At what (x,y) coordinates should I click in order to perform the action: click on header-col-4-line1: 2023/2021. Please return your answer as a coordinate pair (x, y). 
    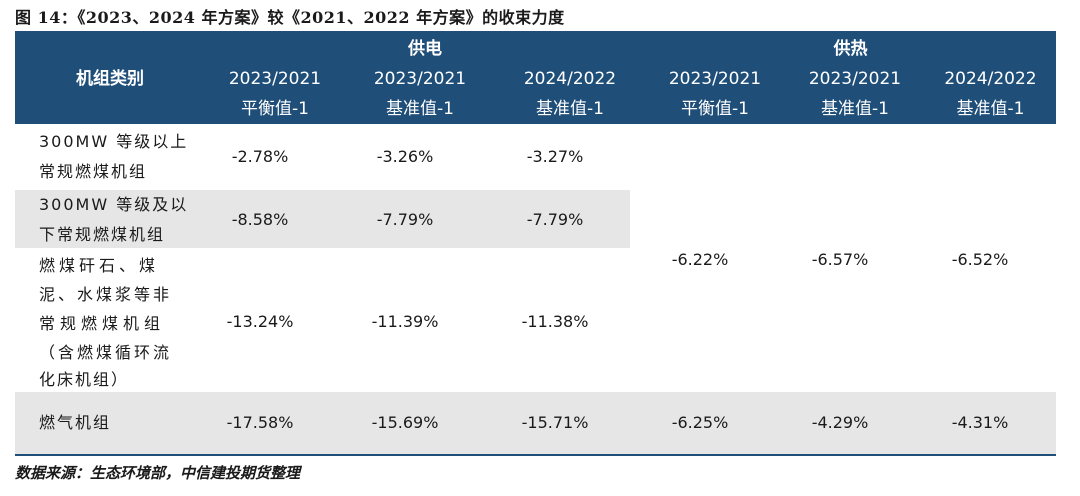
    Looking at the image, I should click on (715, 79).